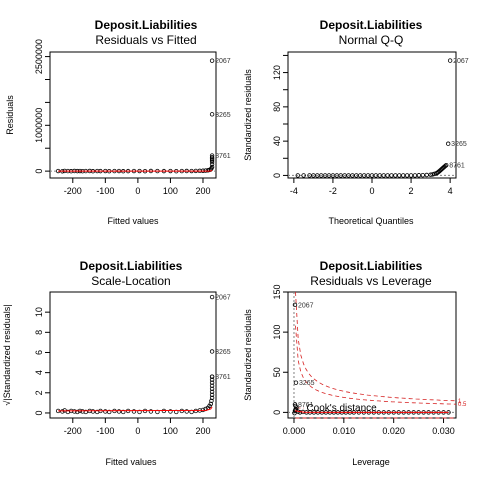  I want to click on x-tick-label: 0.020, so click(393, 431).